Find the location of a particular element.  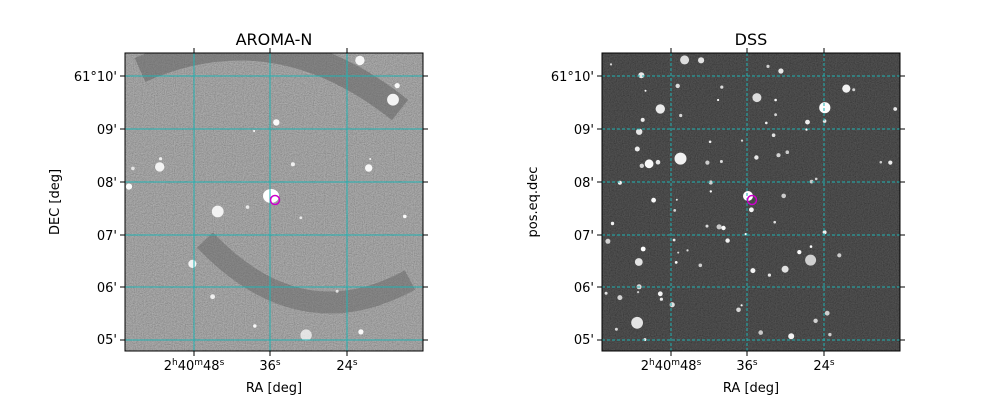

ytick-label-1: 09' is located at coordinates (584, 130).